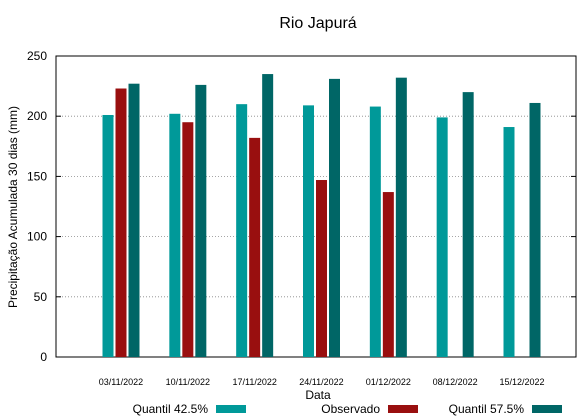 This screenshot has height=418, width=580. I want to click on y-tick-label: 200, so click(37, 116).